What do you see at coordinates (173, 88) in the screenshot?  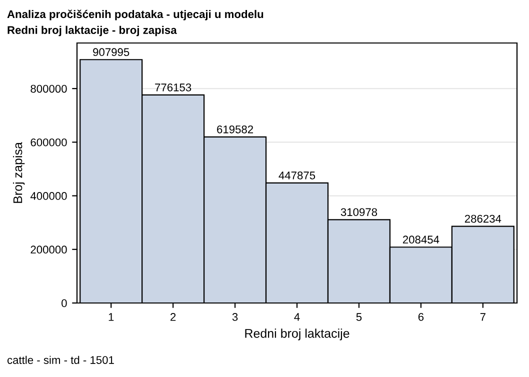 I see `data-label: 776153` at bounding box center [173, 88].